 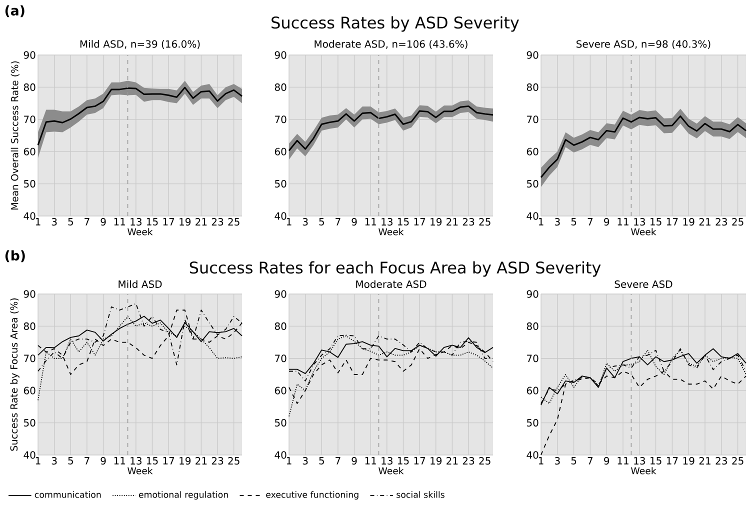 I want to click on chart-title: Severe ASD, n=98 (40.3%), so click(x=643, y=44).